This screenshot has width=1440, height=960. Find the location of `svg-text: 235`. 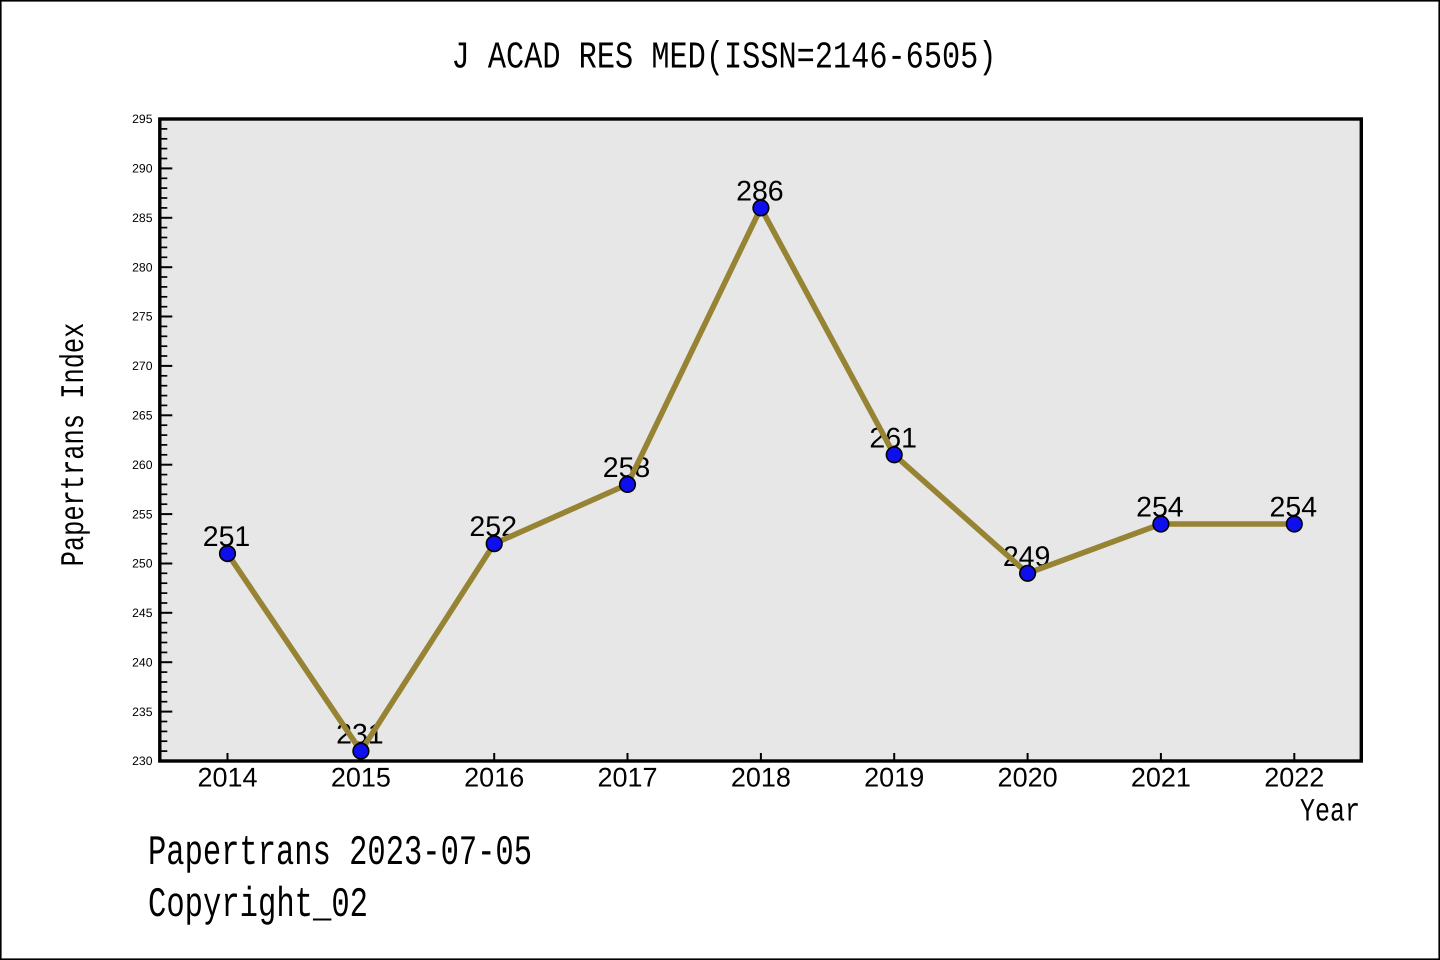

svg-text: 235 is located at coordinates (142, 712).